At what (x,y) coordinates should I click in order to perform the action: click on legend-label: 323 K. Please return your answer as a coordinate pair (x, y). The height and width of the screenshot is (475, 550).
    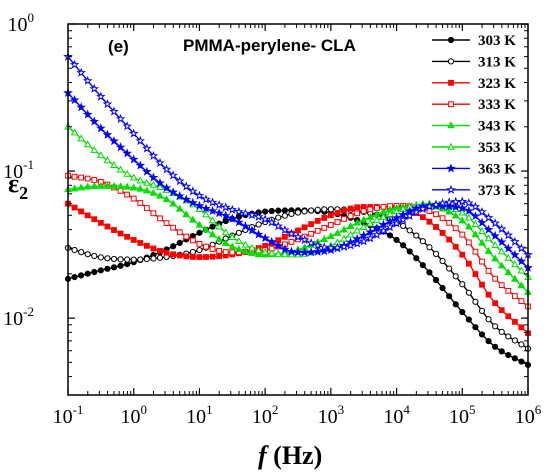
    Looking at the image, I should click on (497, 84).